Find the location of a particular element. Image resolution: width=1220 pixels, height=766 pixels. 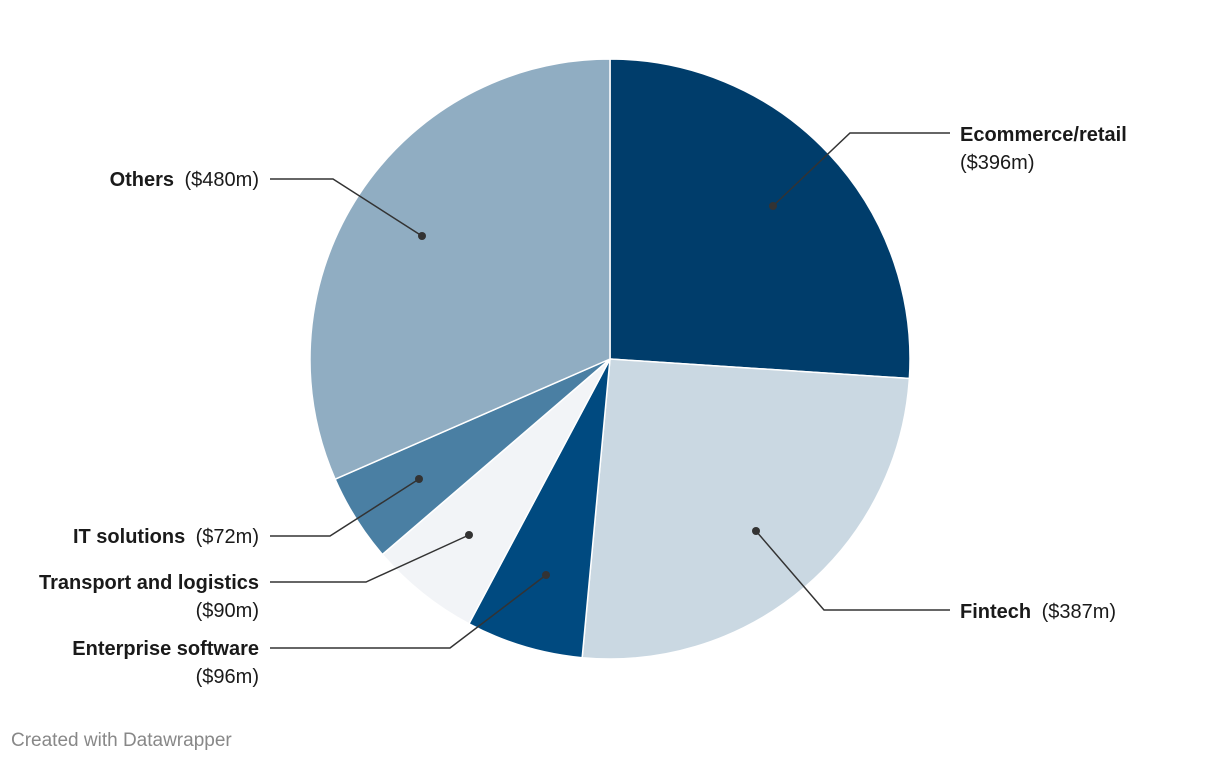

leader-fintech is located at coordinates (852, 570).